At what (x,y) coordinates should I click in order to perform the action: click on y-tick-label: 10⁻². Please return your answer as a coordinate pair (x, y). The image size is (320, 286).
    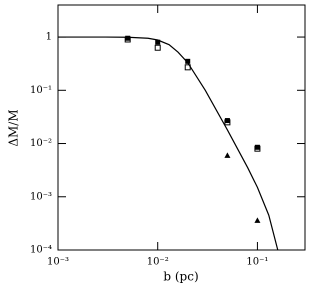
    Looking at the image, I should click on (41, 143).